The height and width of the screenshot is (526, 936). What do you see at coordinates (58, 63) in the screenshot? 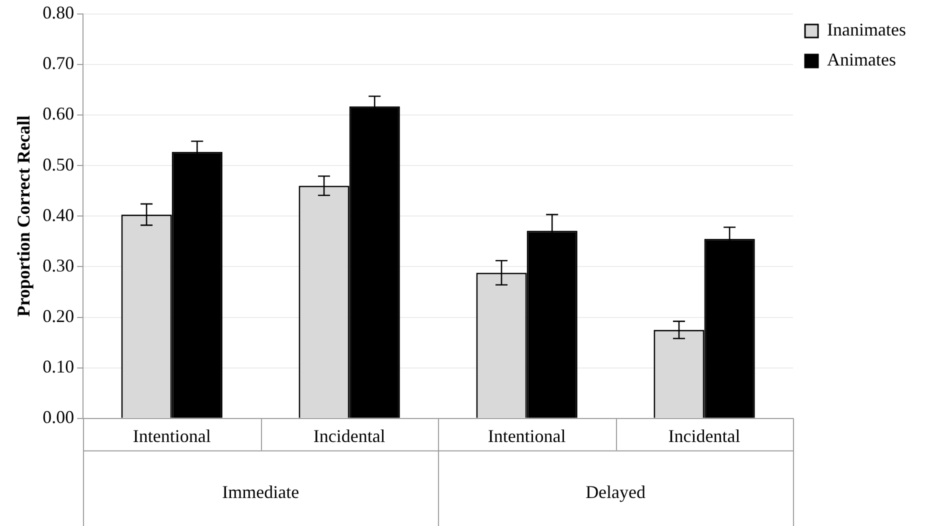
I see `y-tick-label: 0.70` at bounding box center [58, 63].